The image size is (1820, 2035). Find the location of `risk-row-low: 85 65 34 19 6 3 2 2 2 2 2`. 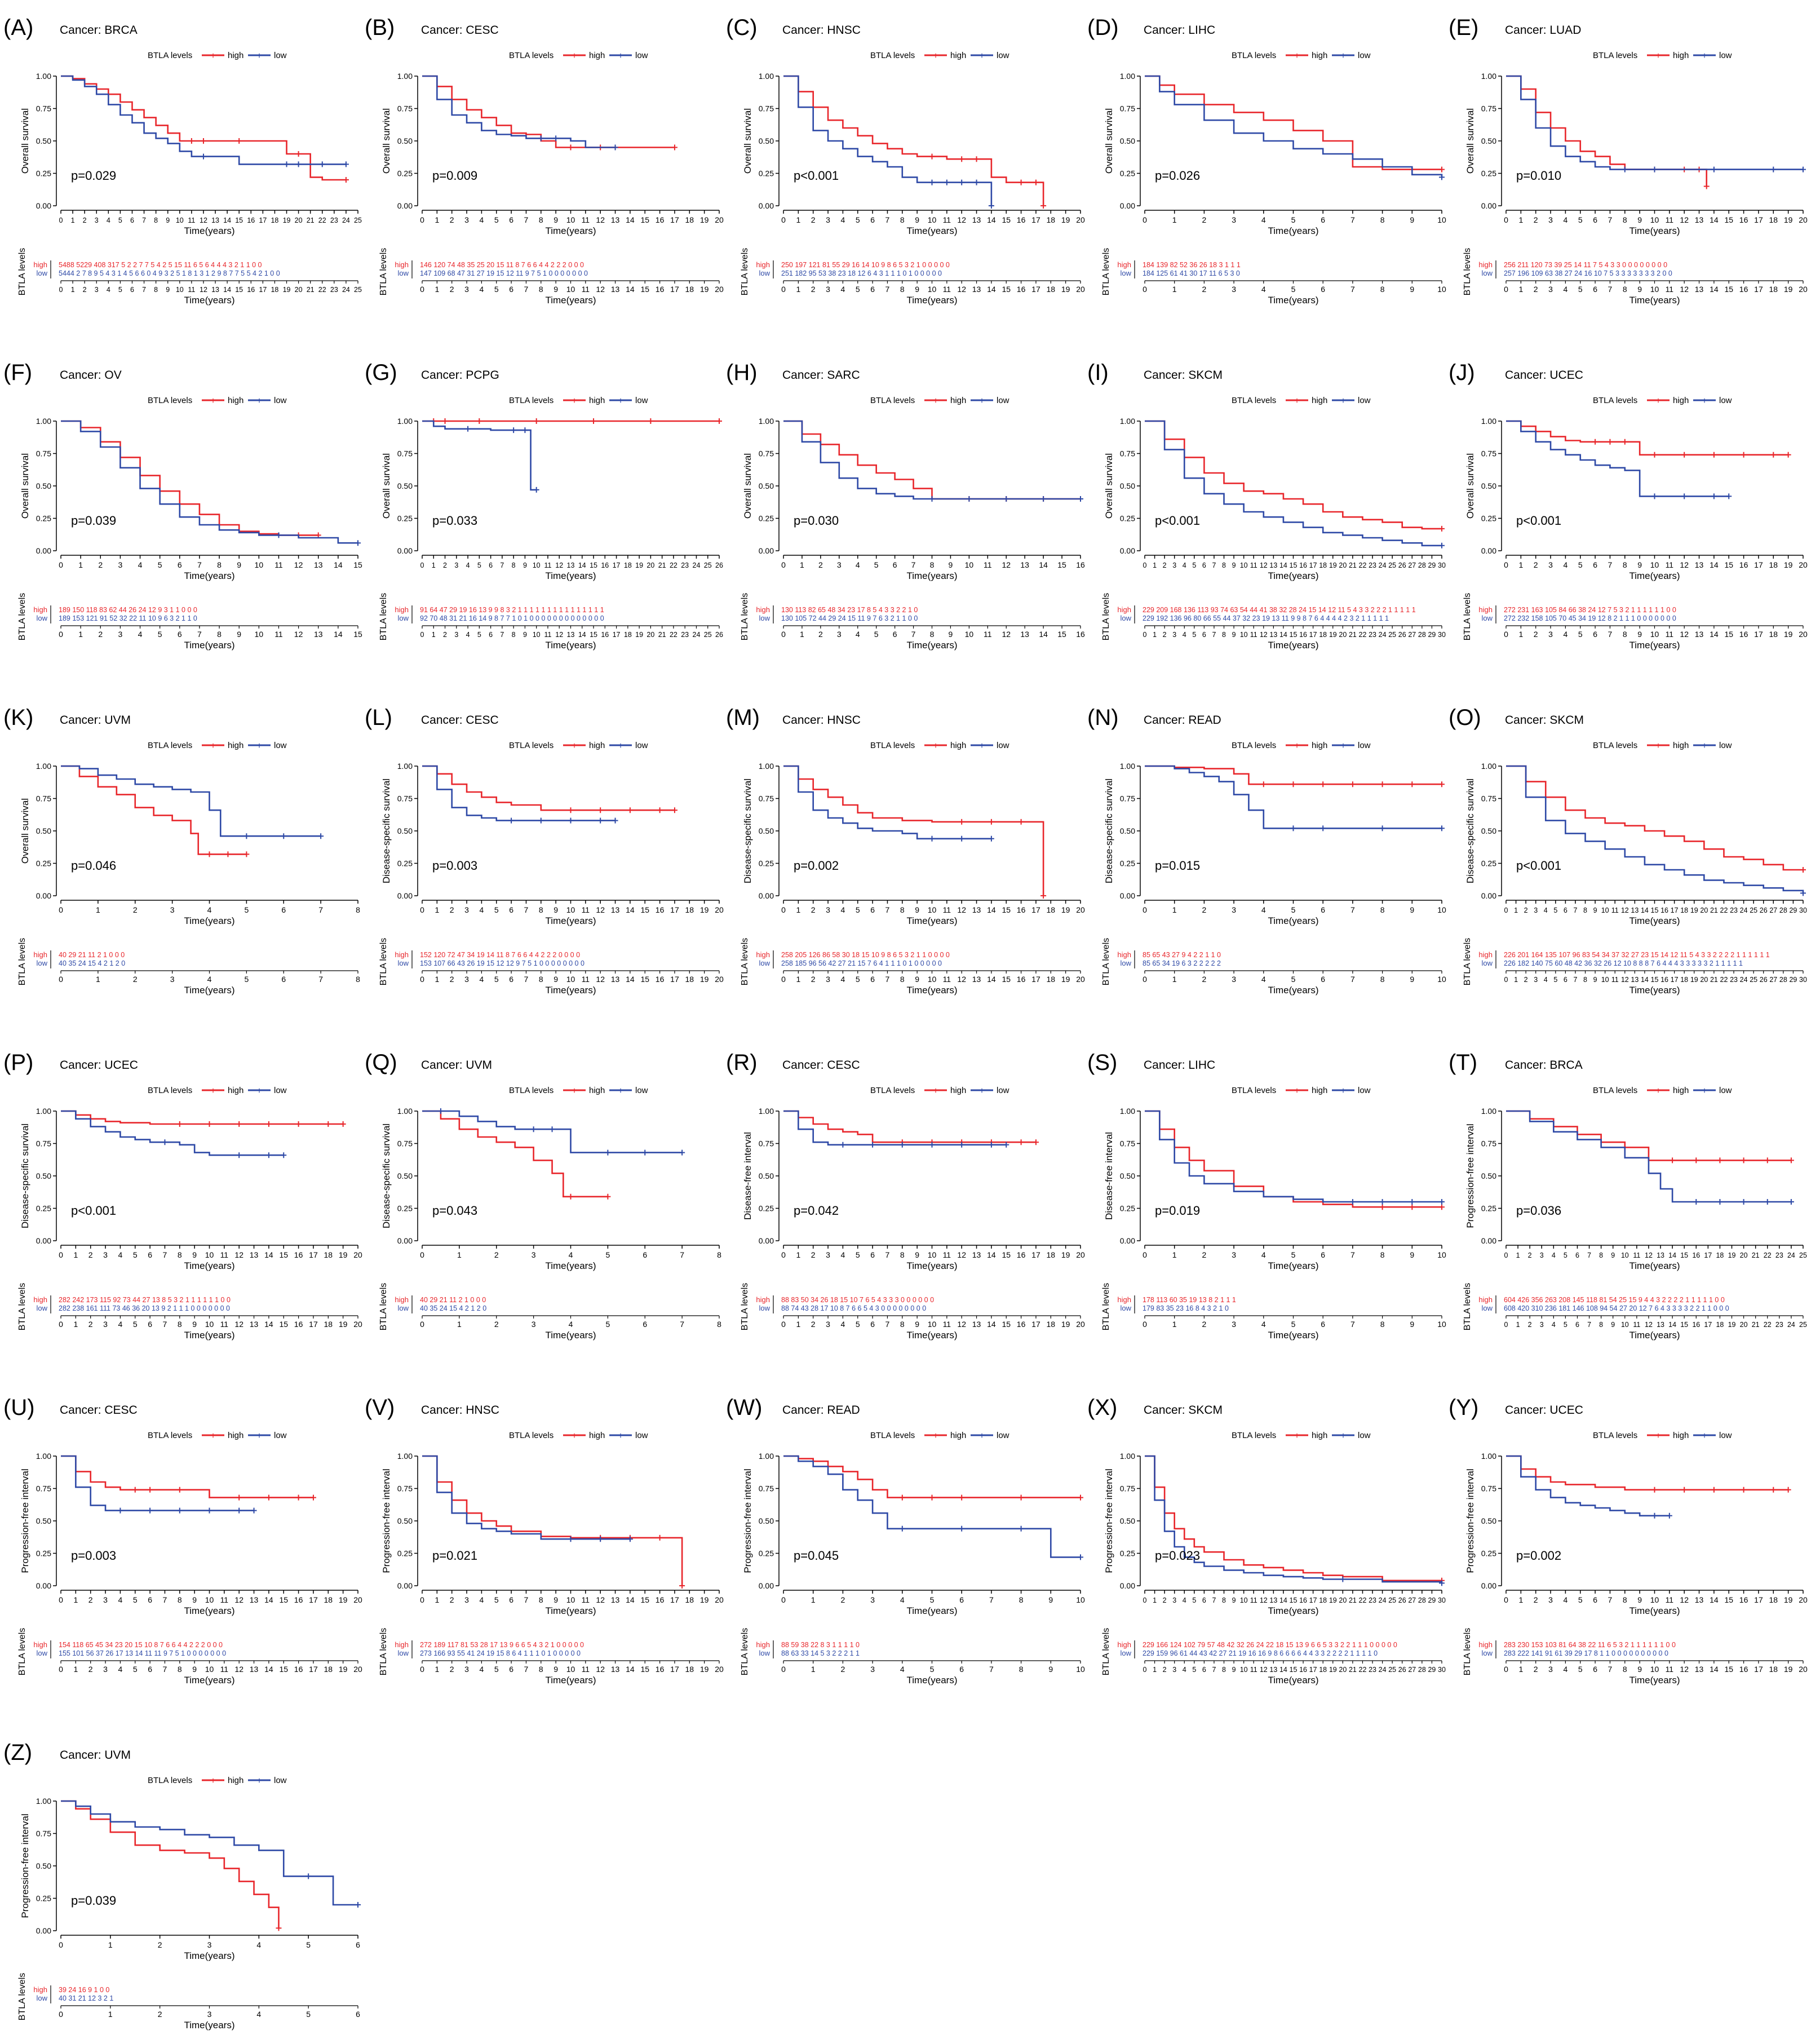

risk-row-low: 85 65 34 19 6 3 2 2 2 2 2 is located at coordinates (1182, 963).